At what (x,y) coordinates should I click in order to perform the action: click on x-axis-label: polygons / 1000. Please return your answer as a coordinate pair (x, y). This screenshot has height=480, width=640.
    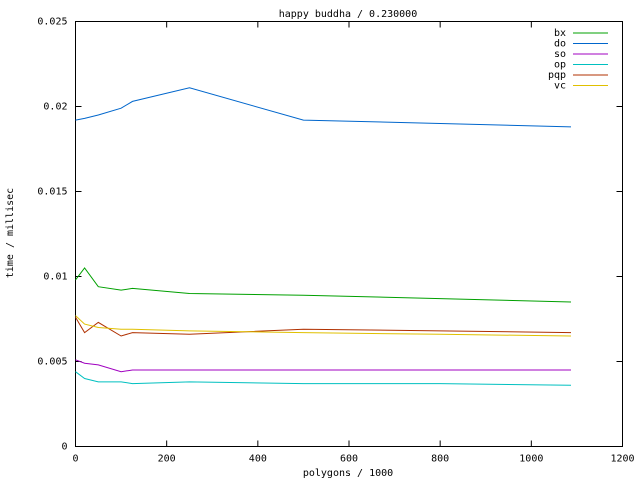
    Looking at the image, I should click on (348, 473).